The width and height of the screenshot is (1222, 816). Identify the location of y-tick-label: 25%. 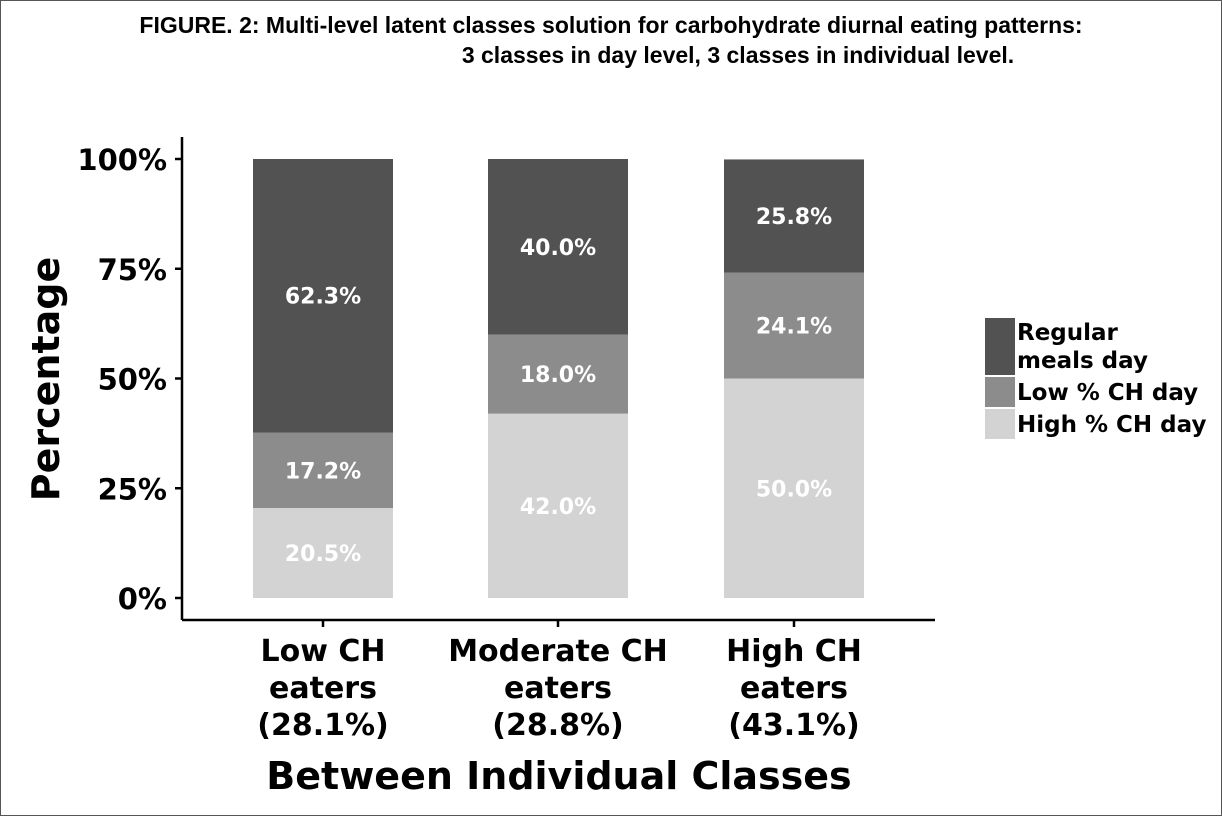
(132, 489).